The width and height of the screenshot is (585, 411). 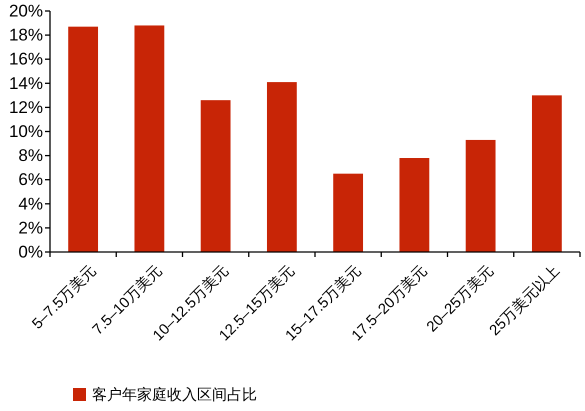 What do you see at coordinates (25, 107) in the screenshot?
I see `y-tick-label: 12%` at bounding box center [25, 107].